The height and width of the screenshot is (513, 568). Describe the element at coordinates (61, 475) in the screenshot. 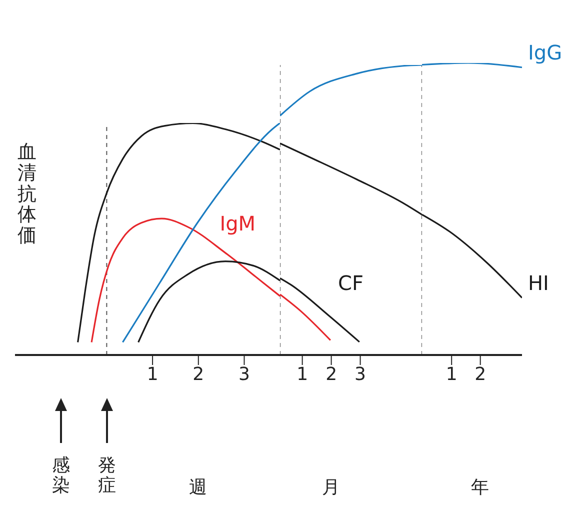

I see `text: 感染` at that location.